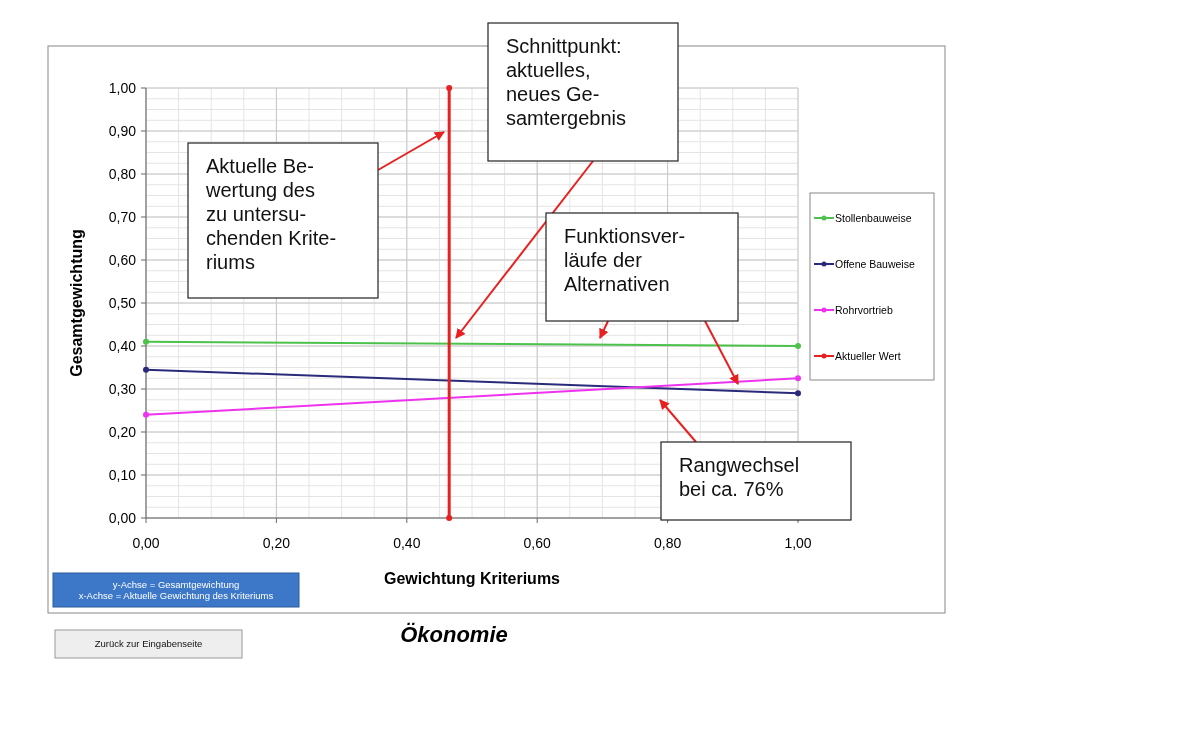 Image resolution: width=1183 pixels, height=738 pixels. I want to click on annotation: Aktuelle Be- wertung des zu untersu- chenden Krite- riums, so click(271, 214).